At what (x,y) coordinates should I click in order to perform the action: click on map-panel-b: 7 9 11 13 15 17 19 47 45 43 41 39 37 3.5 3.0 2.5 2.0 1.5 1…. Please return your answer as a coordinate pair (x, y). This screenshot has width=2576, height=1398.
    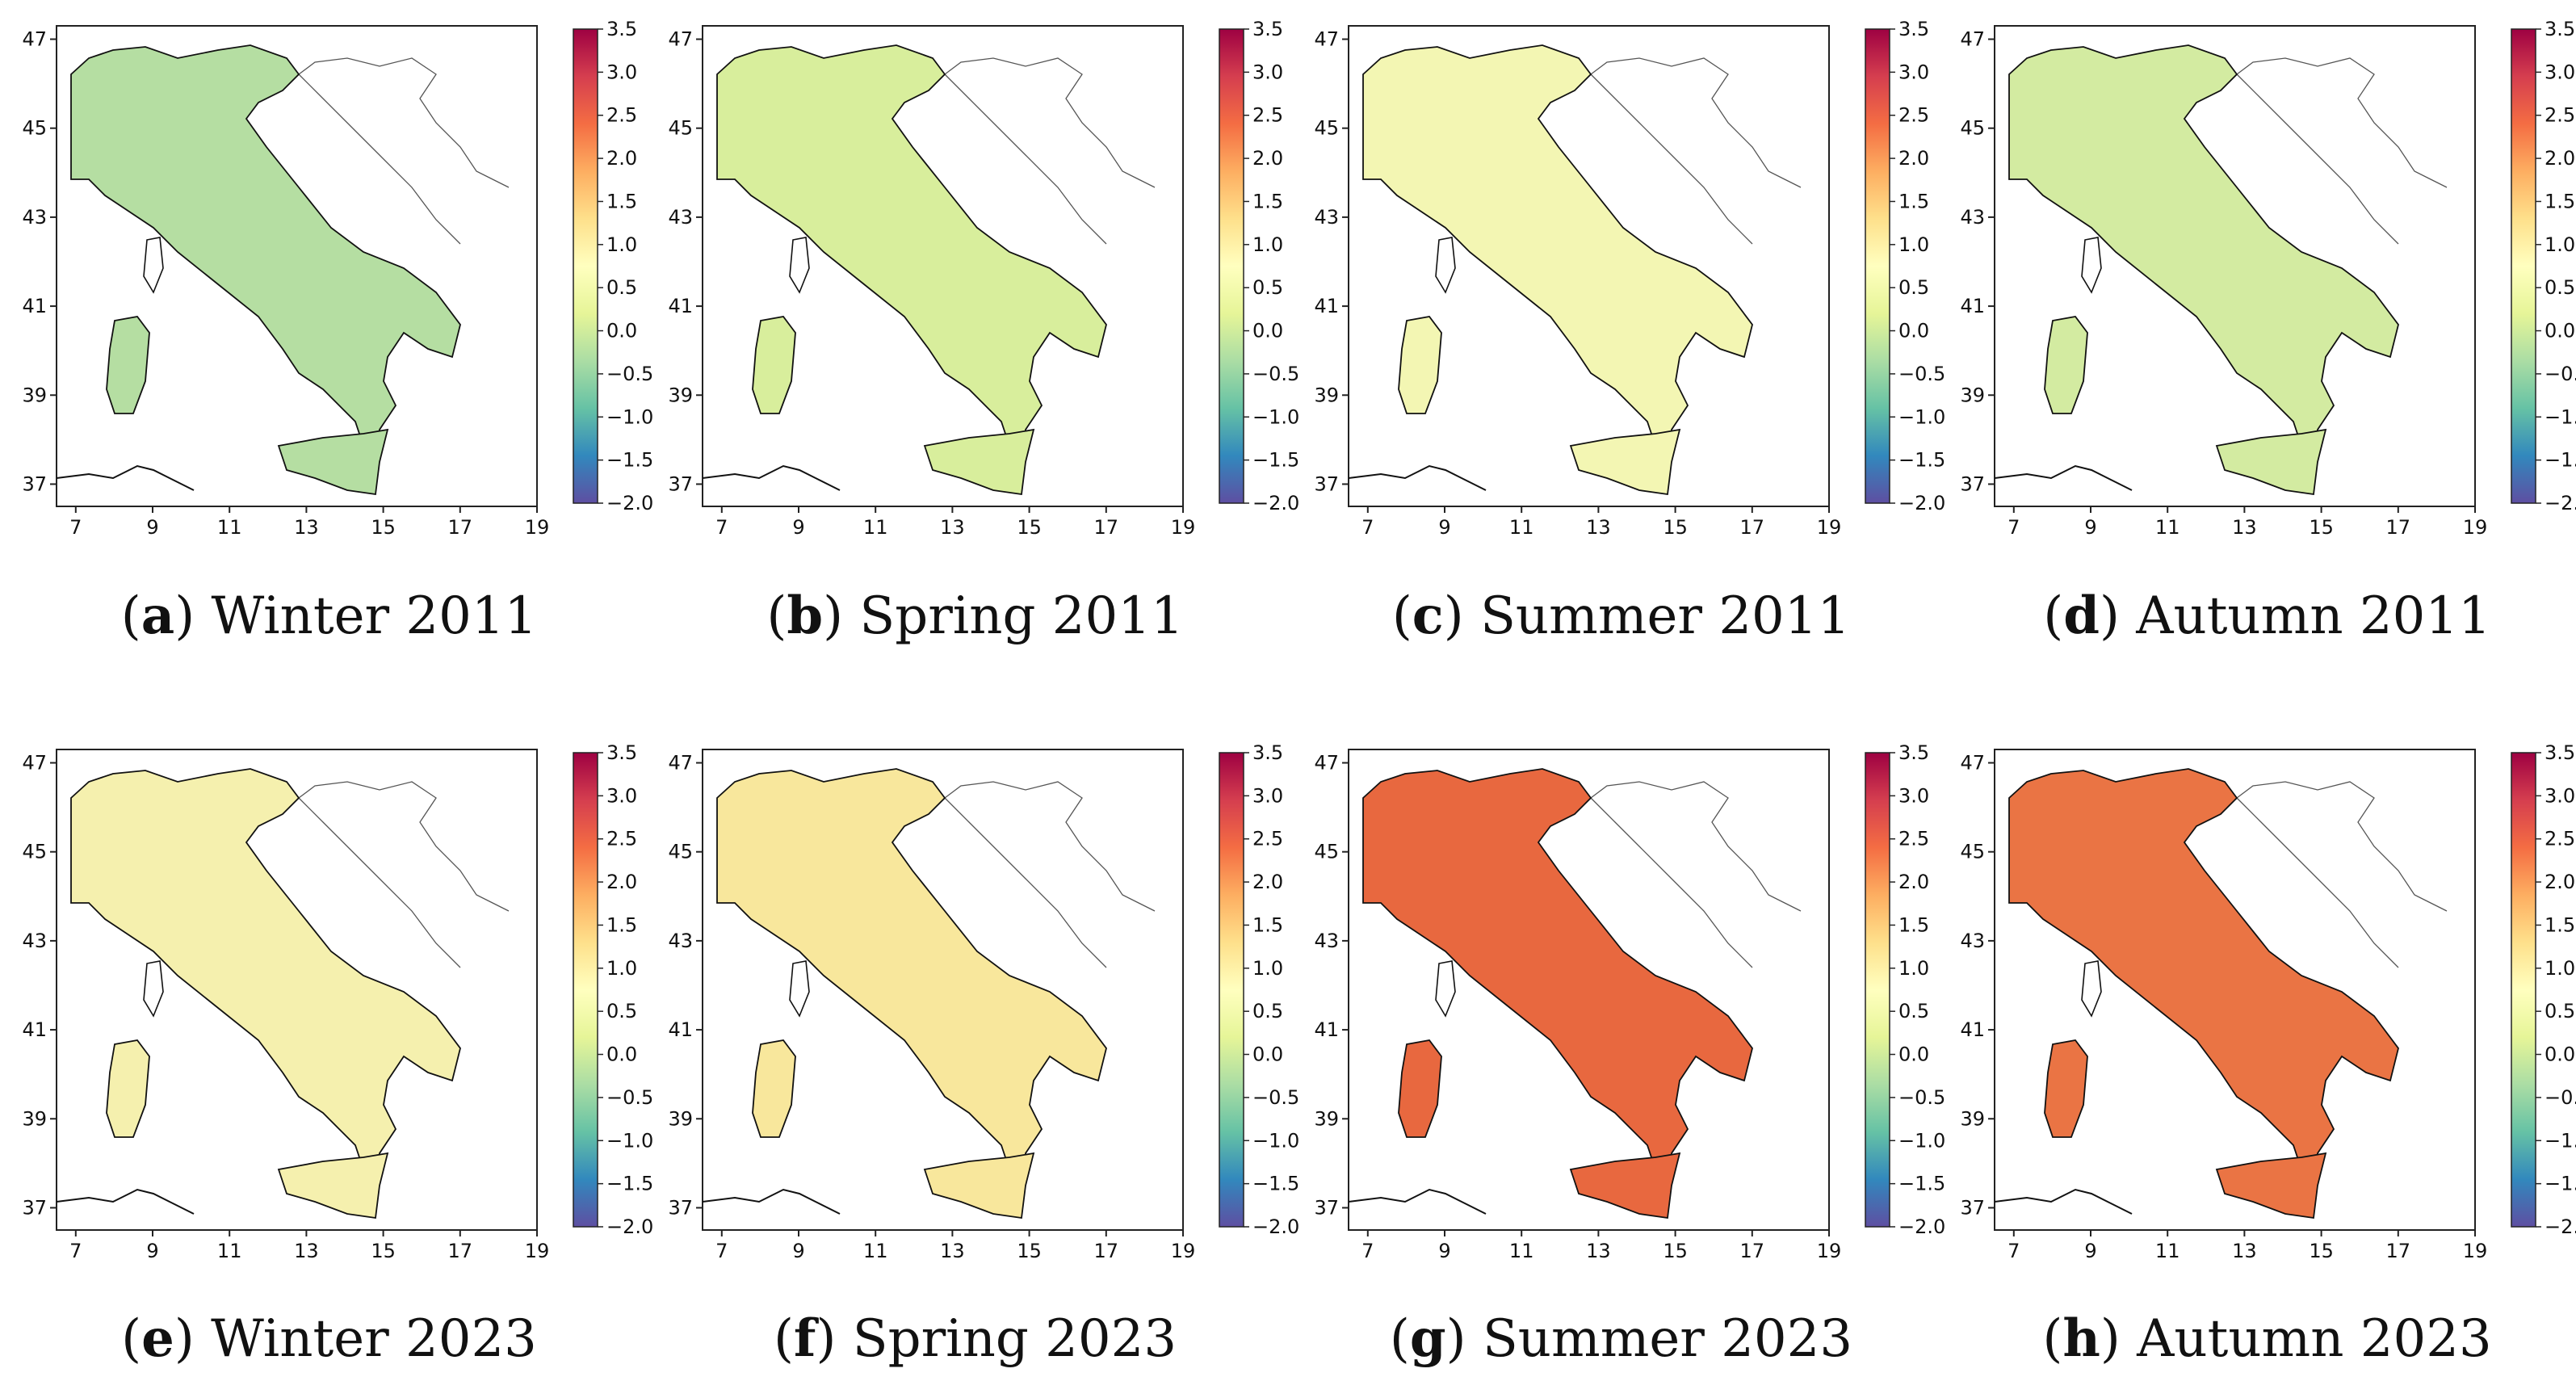
    Looking at the image, I should click on (983, 278).